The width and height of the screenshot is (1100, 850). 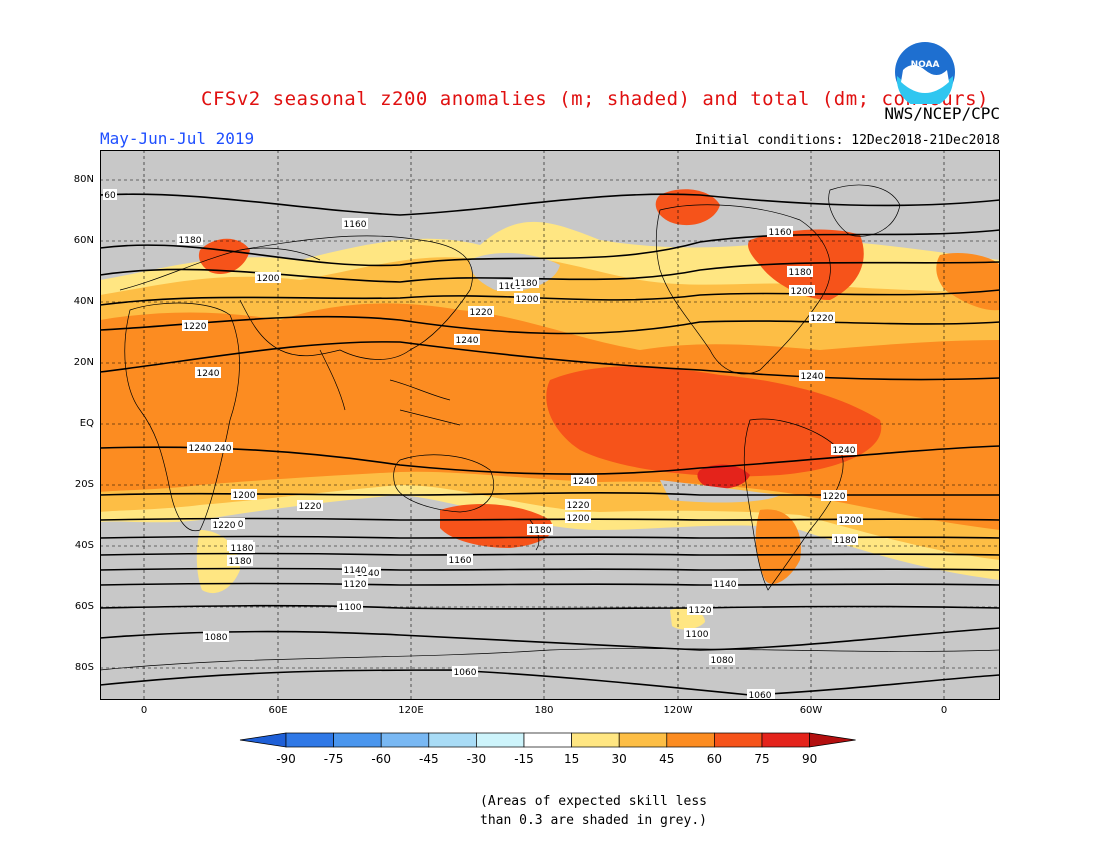 I want to click on skill-note-line1: (Areas of expected skill less, so click(x=593, y=801).